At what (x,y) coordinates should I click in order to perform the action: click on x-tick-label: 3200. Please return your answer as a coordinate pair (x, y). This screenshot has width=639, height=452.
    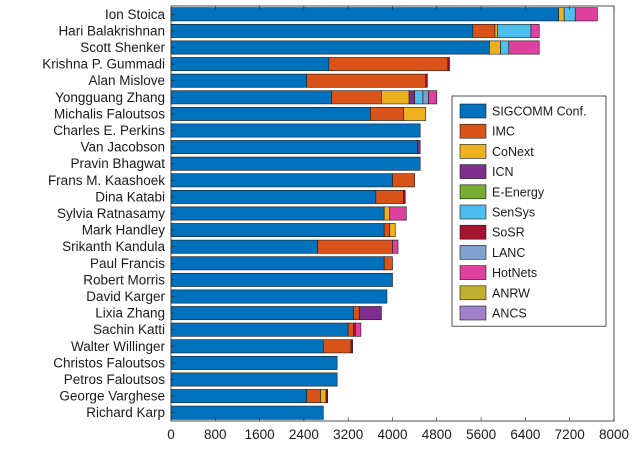
    Looking at the image, I should click on (348, 434).